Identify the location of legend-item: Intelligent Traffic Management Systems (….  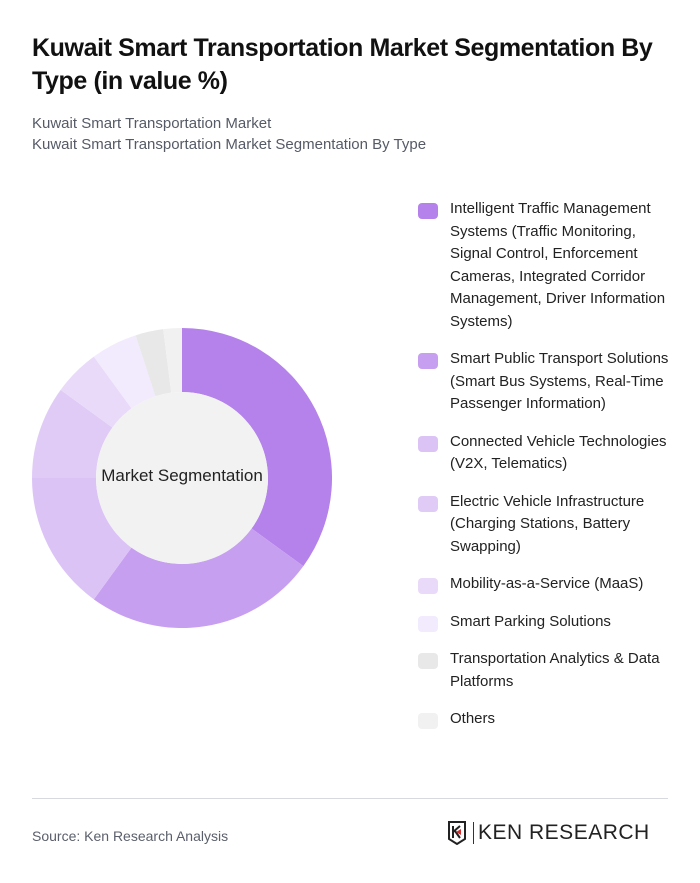
(548, 265).